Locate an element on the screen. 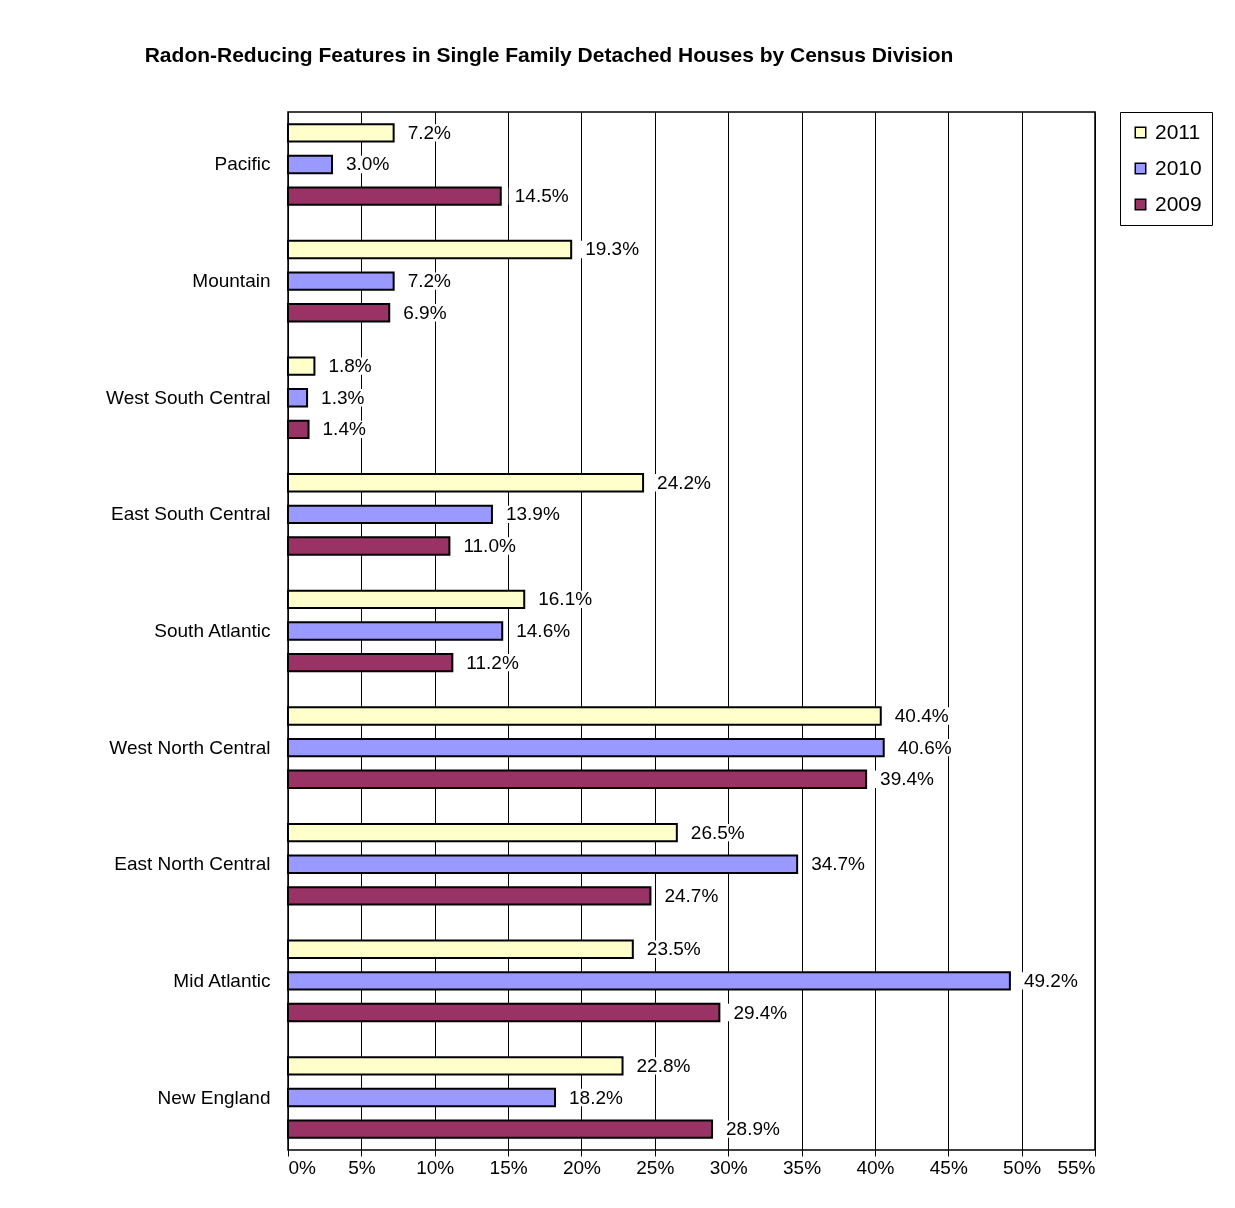  x-tick-label: 35% is located at coordinates (802, 1167).